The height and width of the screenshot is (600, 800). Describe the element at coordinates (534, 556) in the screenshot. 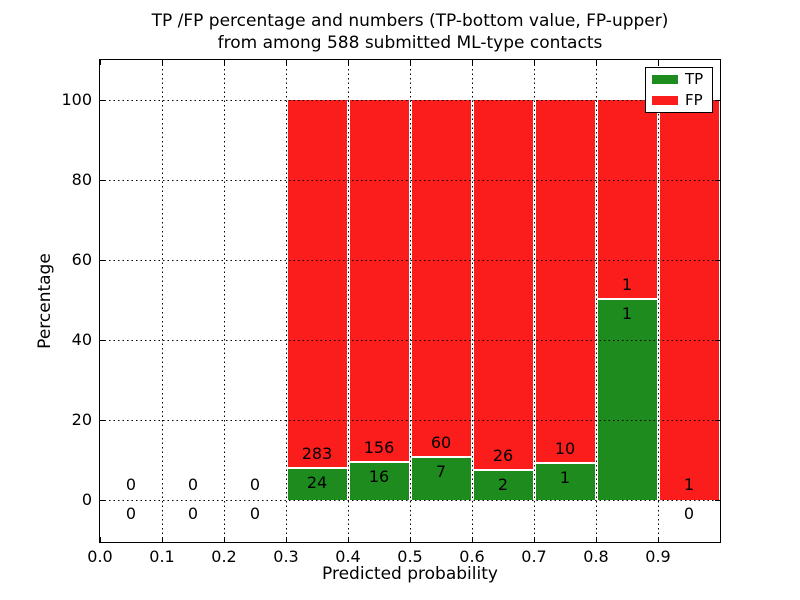

I see `x-tick-label: 0.7` at that location.